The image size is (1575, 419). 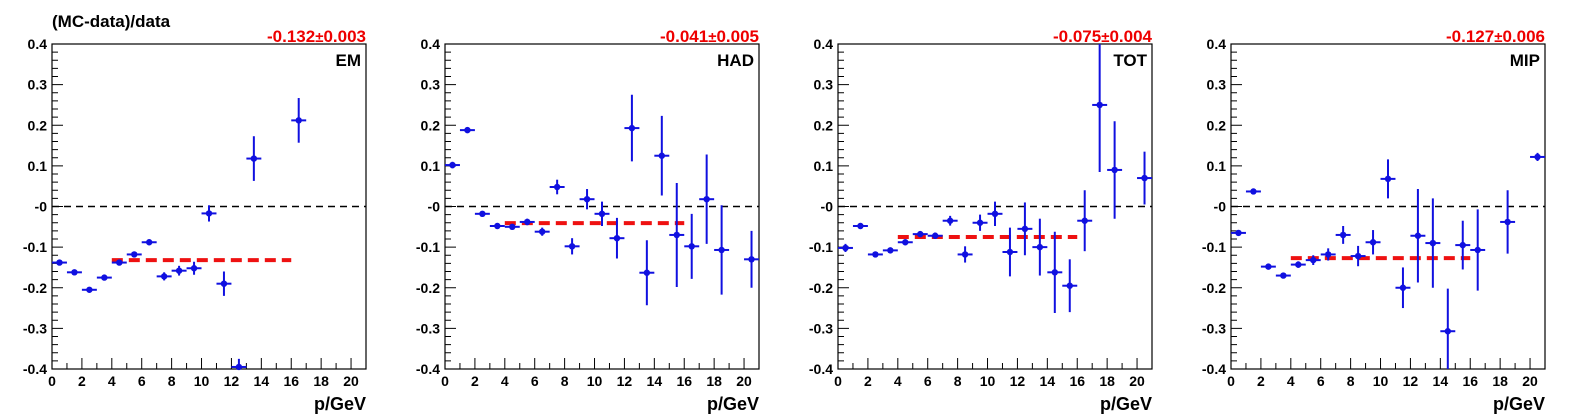 What do you see at coordinates (291, 36) in the screenshot?
I see `fit-value: -0.132` at bounding box center [291, 36].